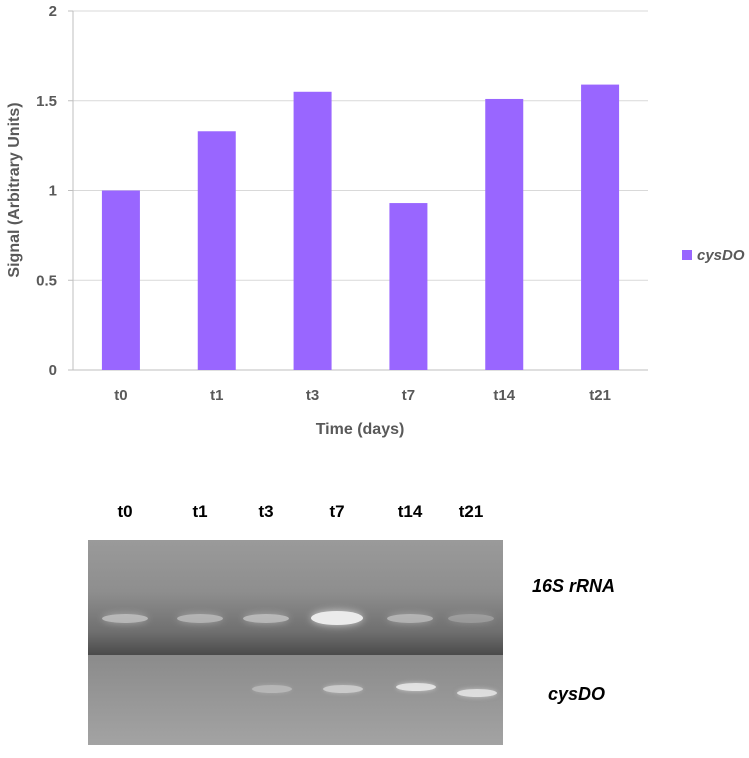 This screenshot has width=749, height=758. I want to click on x-tick-label-t3: t3, so click(312, 395).